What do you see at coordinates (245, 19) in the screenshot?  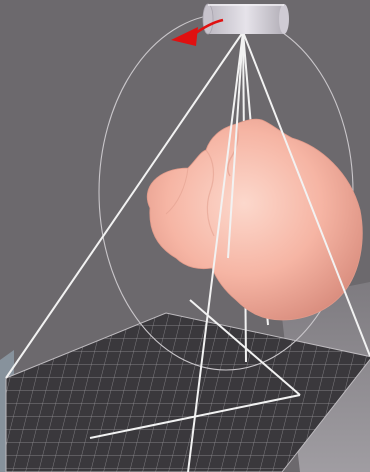 I see `cylinder-source-icon` at bounding box center [245, 19].